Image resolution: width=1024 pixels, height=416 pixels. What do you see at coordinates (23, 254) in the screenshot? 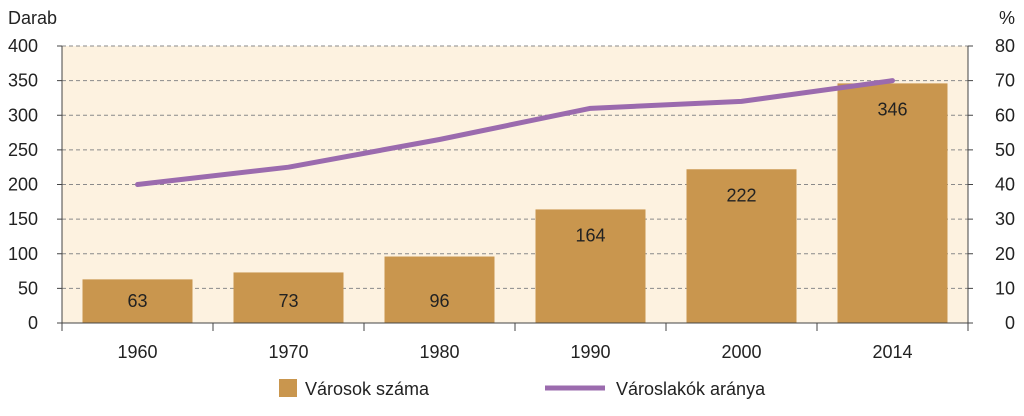
I see `left-tick-label: 100` at bounding box center [23, 254].